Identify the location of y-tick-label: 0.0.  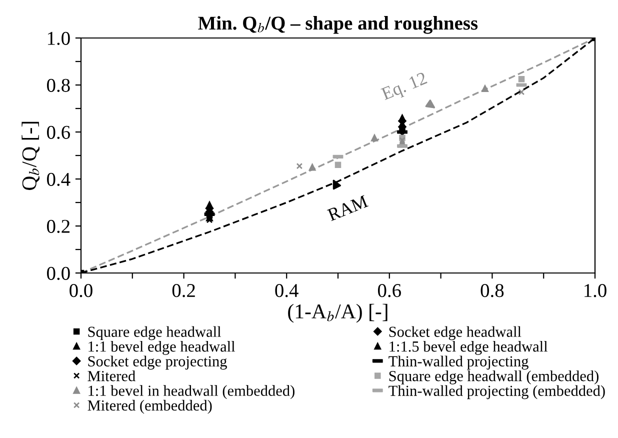
(58, 273).